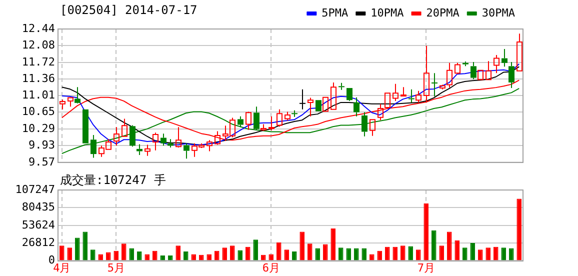  What do you see at coordinates (129, 10) in the screenshot?
I see `chart-title: [002504] 2014-07-17` at bounding box center [129, 10].